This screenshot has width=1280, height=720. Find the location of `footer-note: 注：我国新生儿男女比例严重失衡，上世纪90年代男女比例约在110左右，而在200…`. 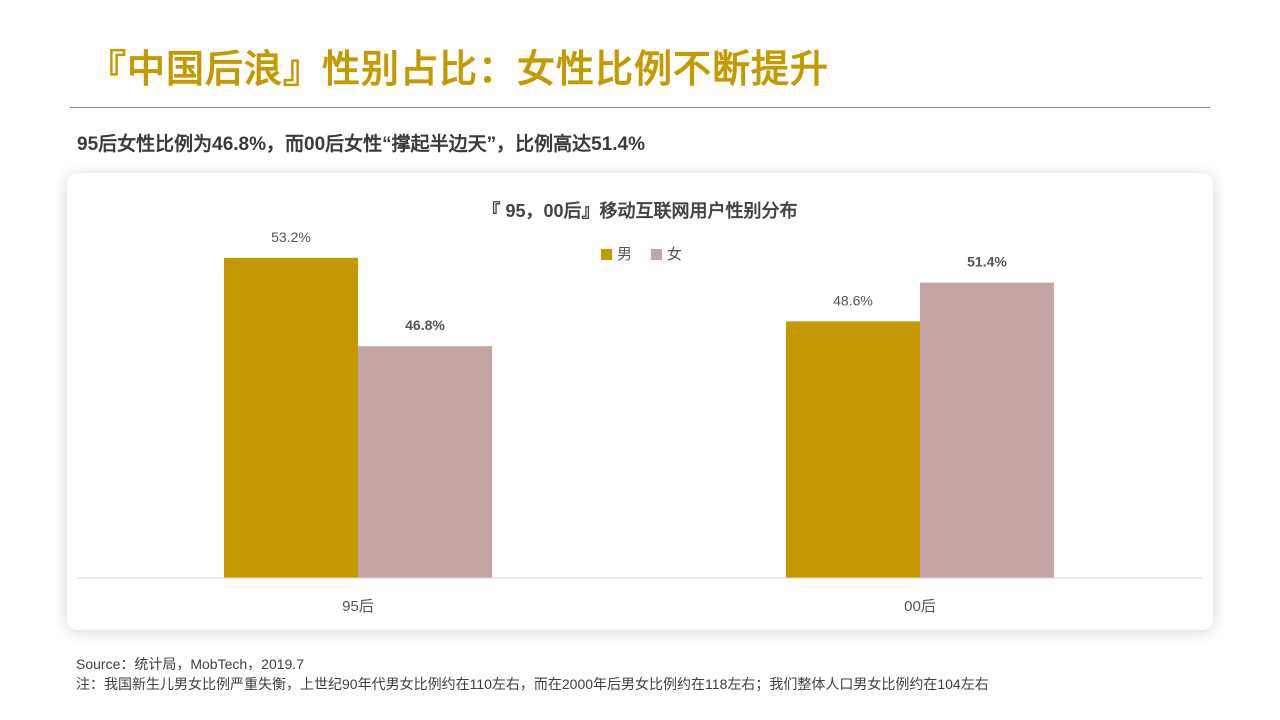

footer-note: 注：我国新生儿男女比例严重失衡，上世纪90年代男女比例约在110左右，而在200… is located at coordinates (532, 684).